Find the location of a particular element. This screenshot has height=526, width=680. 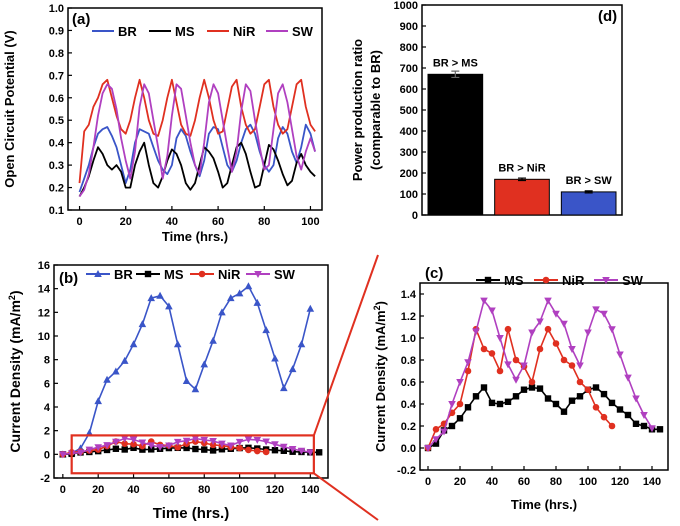

y-tick-label: 8 is located at coordinates (47, 361).